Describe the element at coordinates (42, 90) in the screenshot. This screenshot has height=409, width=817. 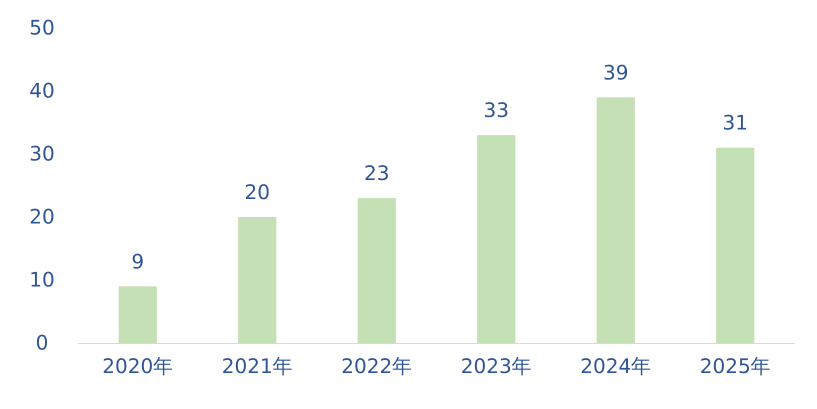
I see `y-tick-label: 40` at that location.